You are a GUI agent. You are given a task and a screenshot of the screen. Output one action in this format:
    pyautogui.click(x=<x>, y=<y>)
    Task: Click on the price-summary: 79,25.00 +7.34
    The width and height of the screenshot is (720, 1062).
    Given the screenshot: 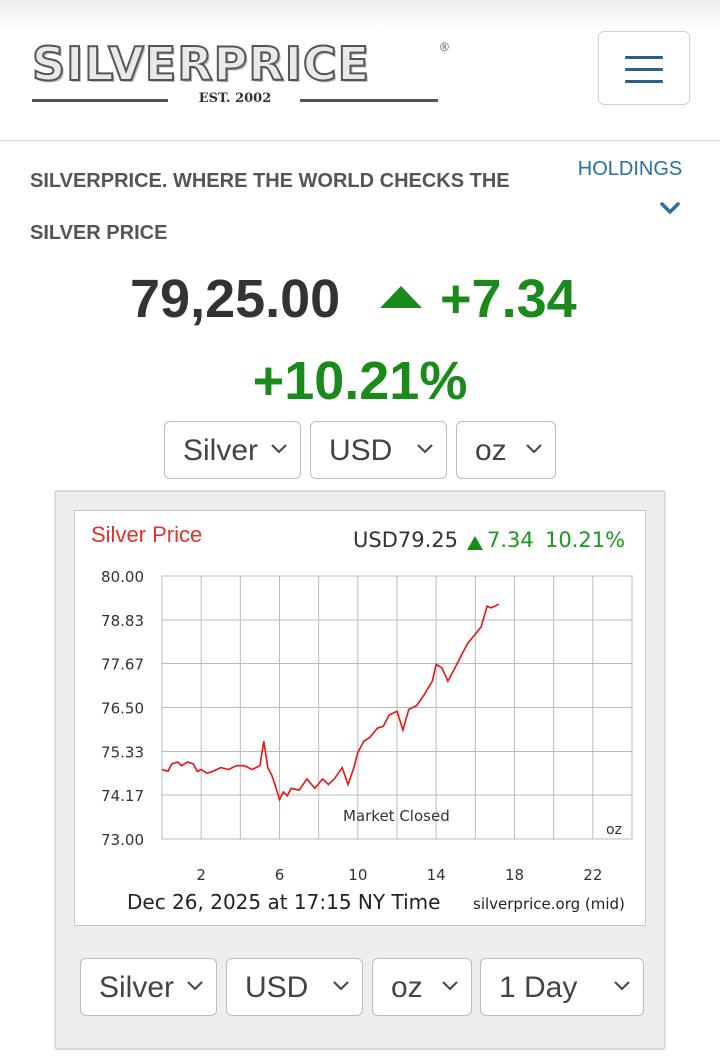 What is the action you would take?
    pyautogui.click(x=360, y=299)
    